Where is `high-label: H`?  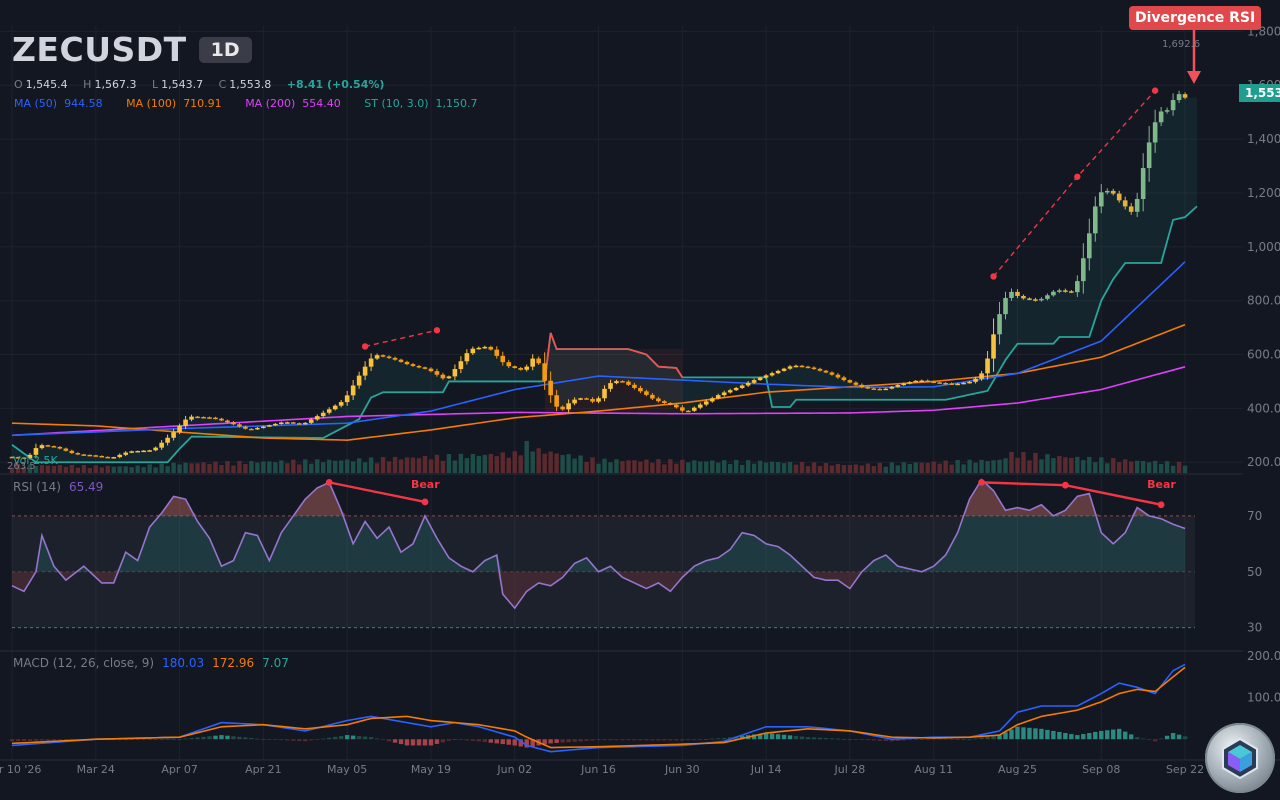 high-label: H is located at coordinates (87, 84).